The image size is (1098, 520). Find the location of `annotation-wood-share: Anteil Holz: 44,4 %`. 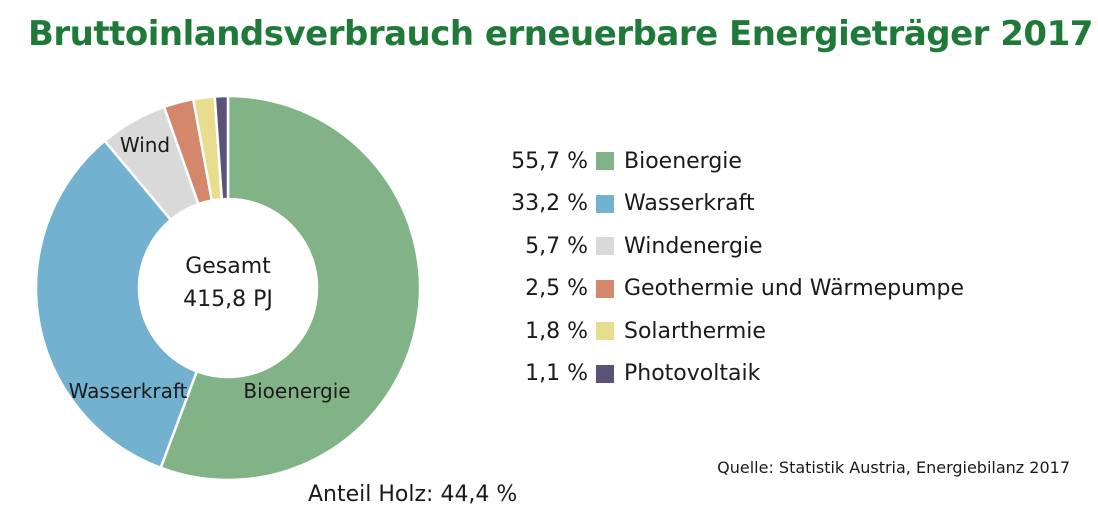

annotation-wood-share: Anteil Holz: 44,4 % is located at coordinates (413, 494).